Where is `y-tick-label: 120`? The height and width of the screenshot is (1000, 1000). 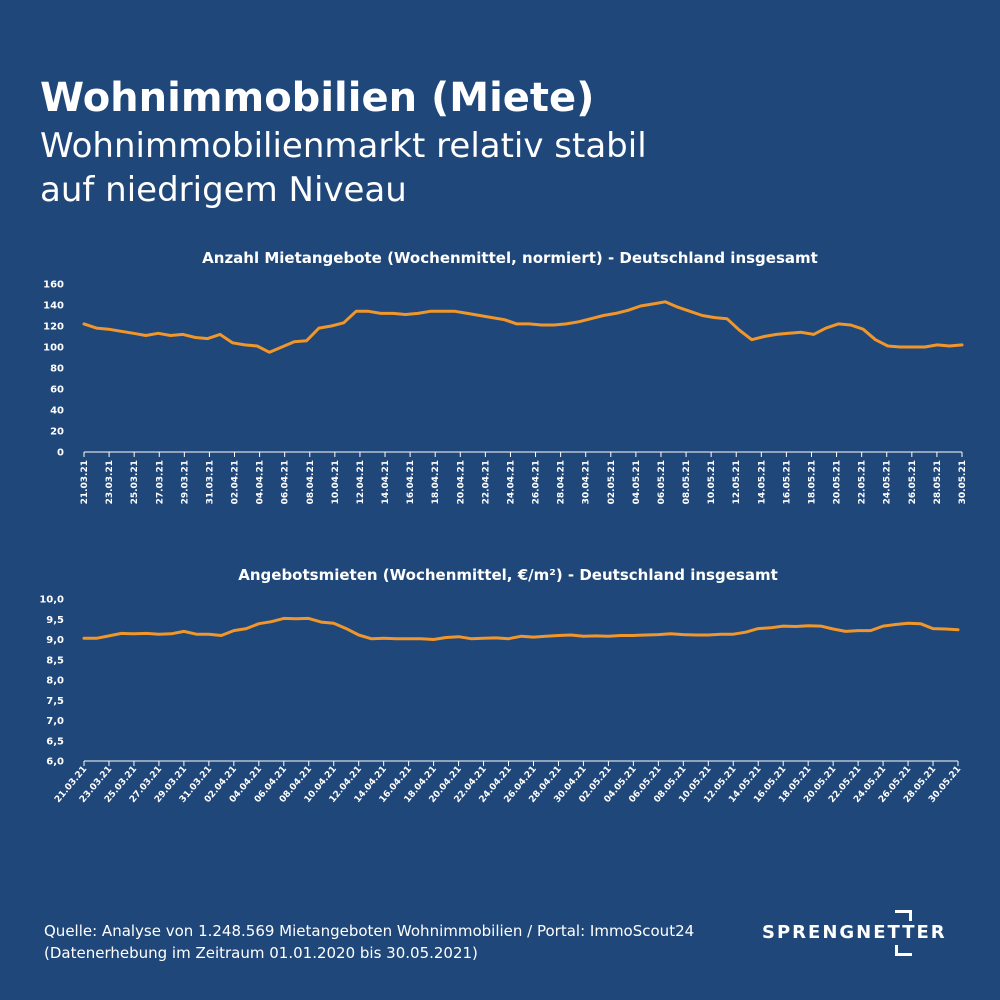 y-tick-label: 120 is located at coordinates (53, 327).